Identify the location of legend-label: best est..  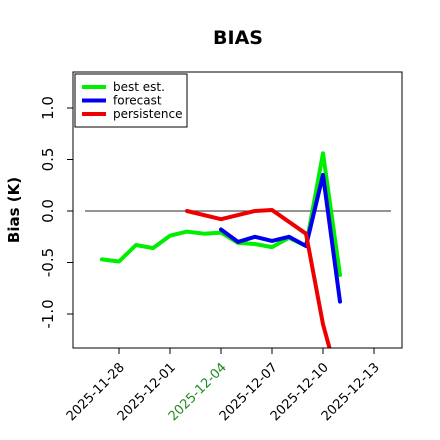
(139, 87).